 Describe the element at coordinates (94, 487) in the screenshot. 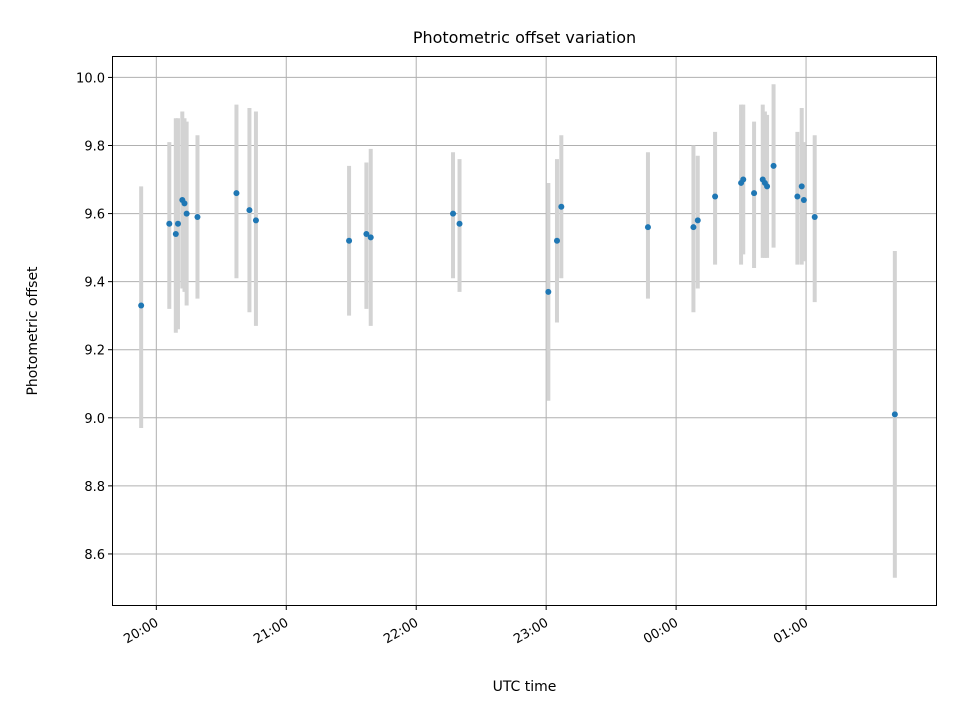

I see `y-tick-label: 8.8` at that location.